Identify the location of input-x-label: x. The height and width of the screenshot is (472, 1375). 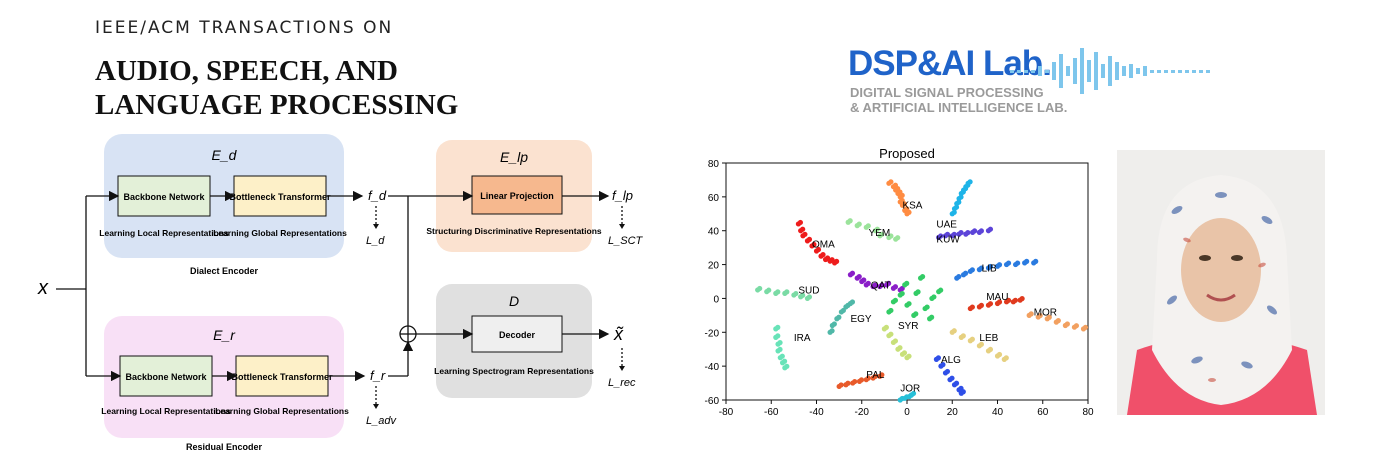
(43, 288).